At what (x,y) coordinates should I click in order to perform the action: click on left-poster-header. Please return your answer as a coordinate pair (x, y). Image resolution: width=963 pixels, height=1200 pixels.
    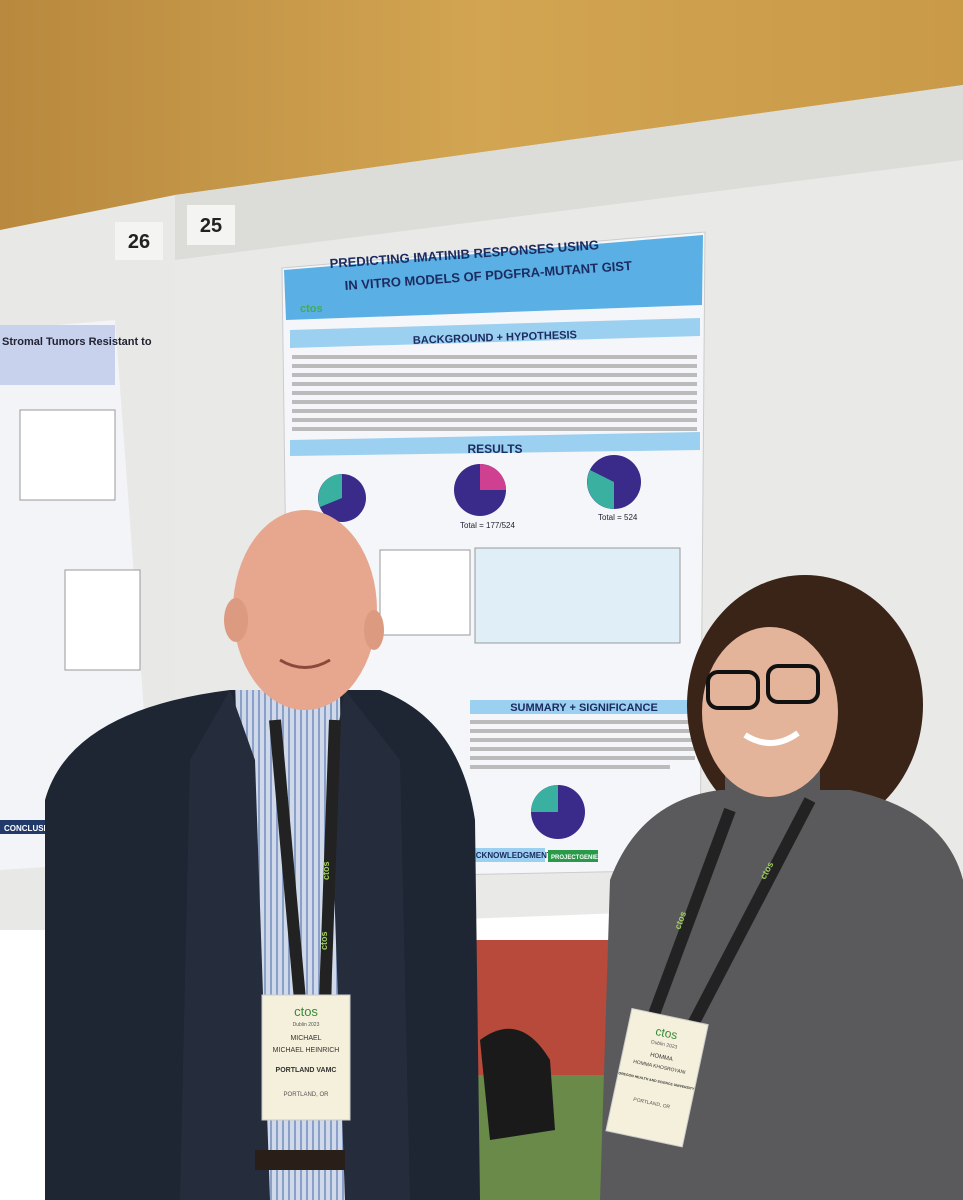
    Looking at the image, I should click on (57, 355).